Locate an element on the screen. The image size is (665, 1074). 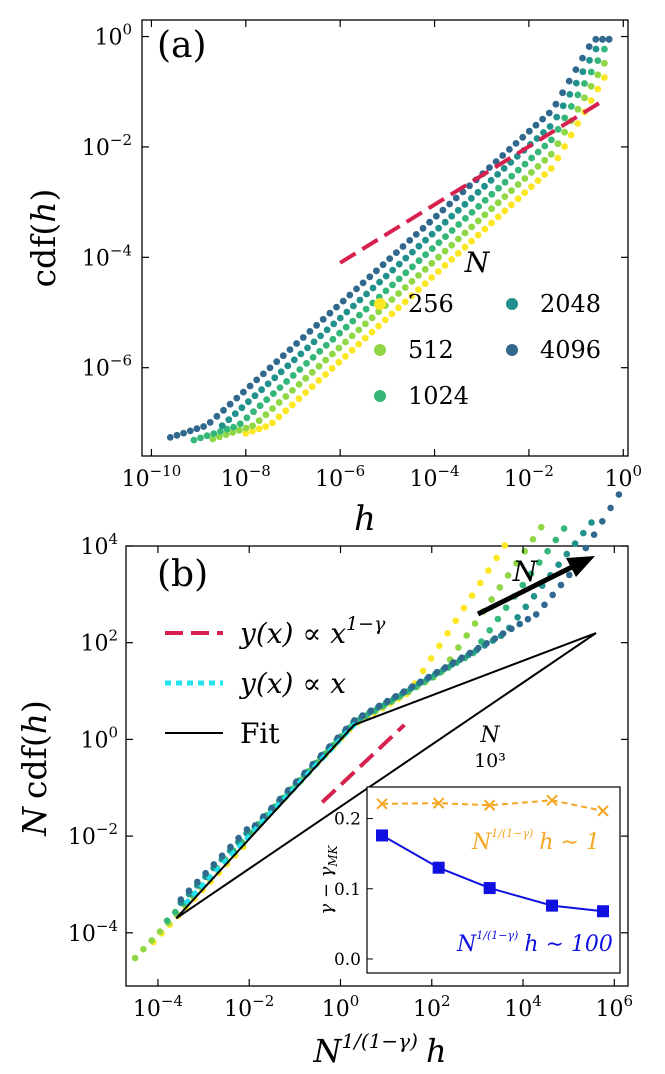
panel-b-legend-label-1: y(x) ∝ x is located at coordinates (292, 683).